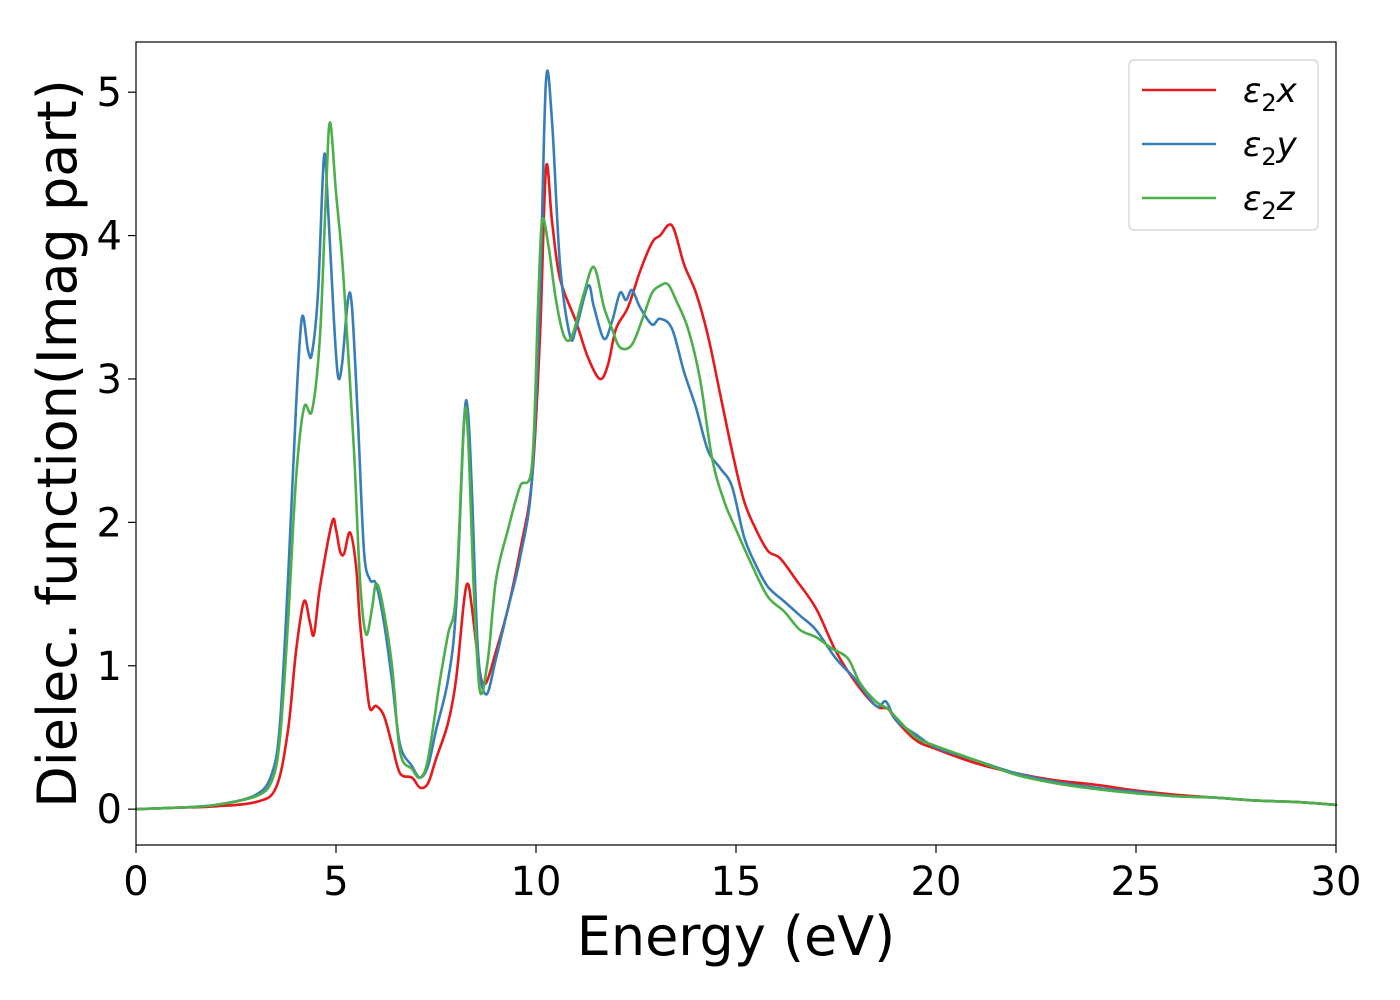 The image size is (1400, 1000). I want to click on y-axis-label: Dielec. function(Imag part), so click(57, 443).